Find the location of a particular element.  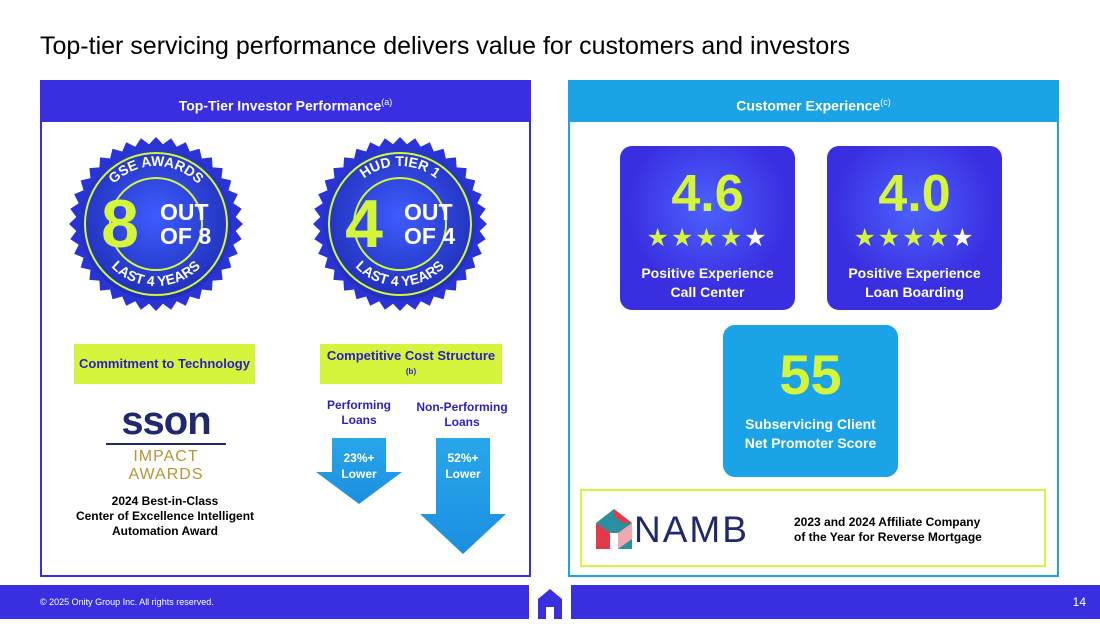

call-center-label-2: Call Center is located at coordinates (707, 292).